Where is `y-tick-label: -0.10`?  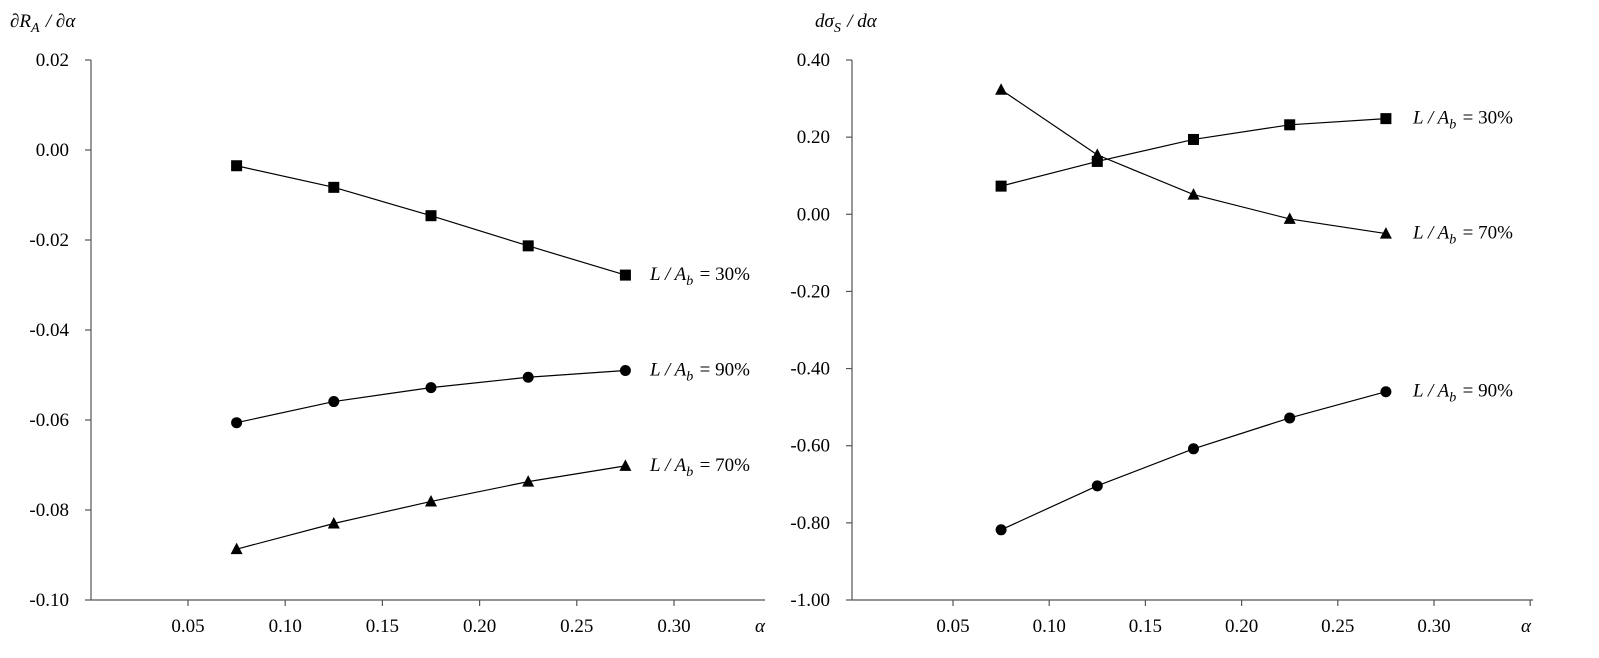
y-tick-label: -0.10 is located at coordinates (49, 600).